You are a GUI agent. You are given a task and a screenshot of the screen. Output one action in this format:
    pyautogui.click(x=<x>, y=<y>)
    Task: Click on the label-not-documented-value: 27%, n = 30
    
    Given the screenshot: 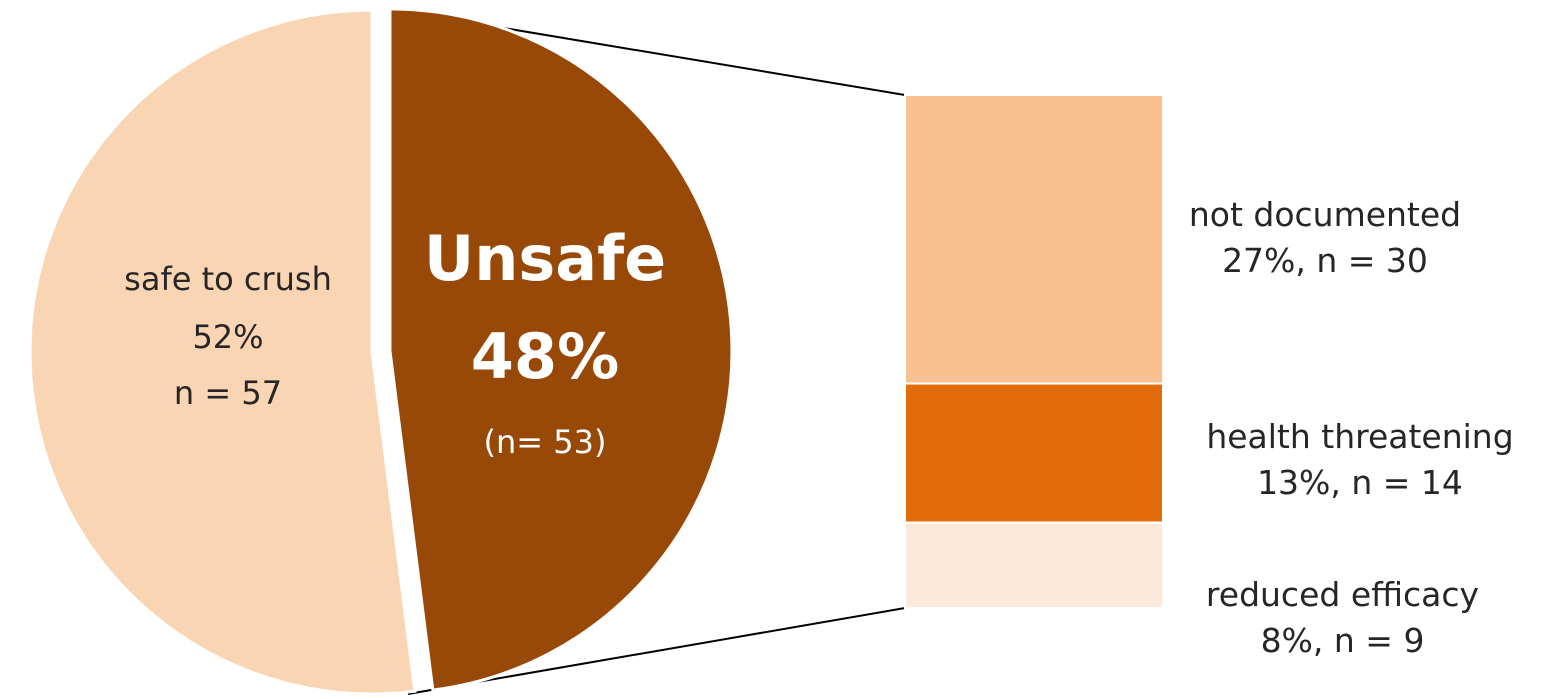 What is the action you would take?
    pyautogui.click(x=1325, y=260)
    